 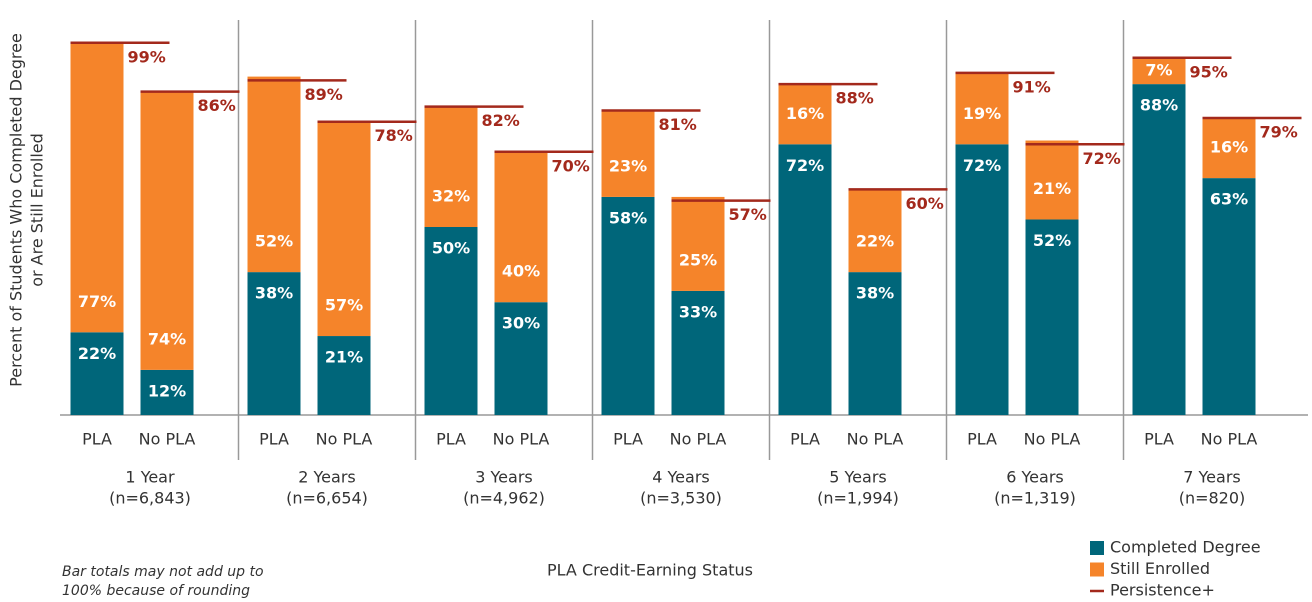 What do you see at coordinates (925, 203) in the screenshot?
I see `persistence-label: 60%` at bounding box center [925, 203].